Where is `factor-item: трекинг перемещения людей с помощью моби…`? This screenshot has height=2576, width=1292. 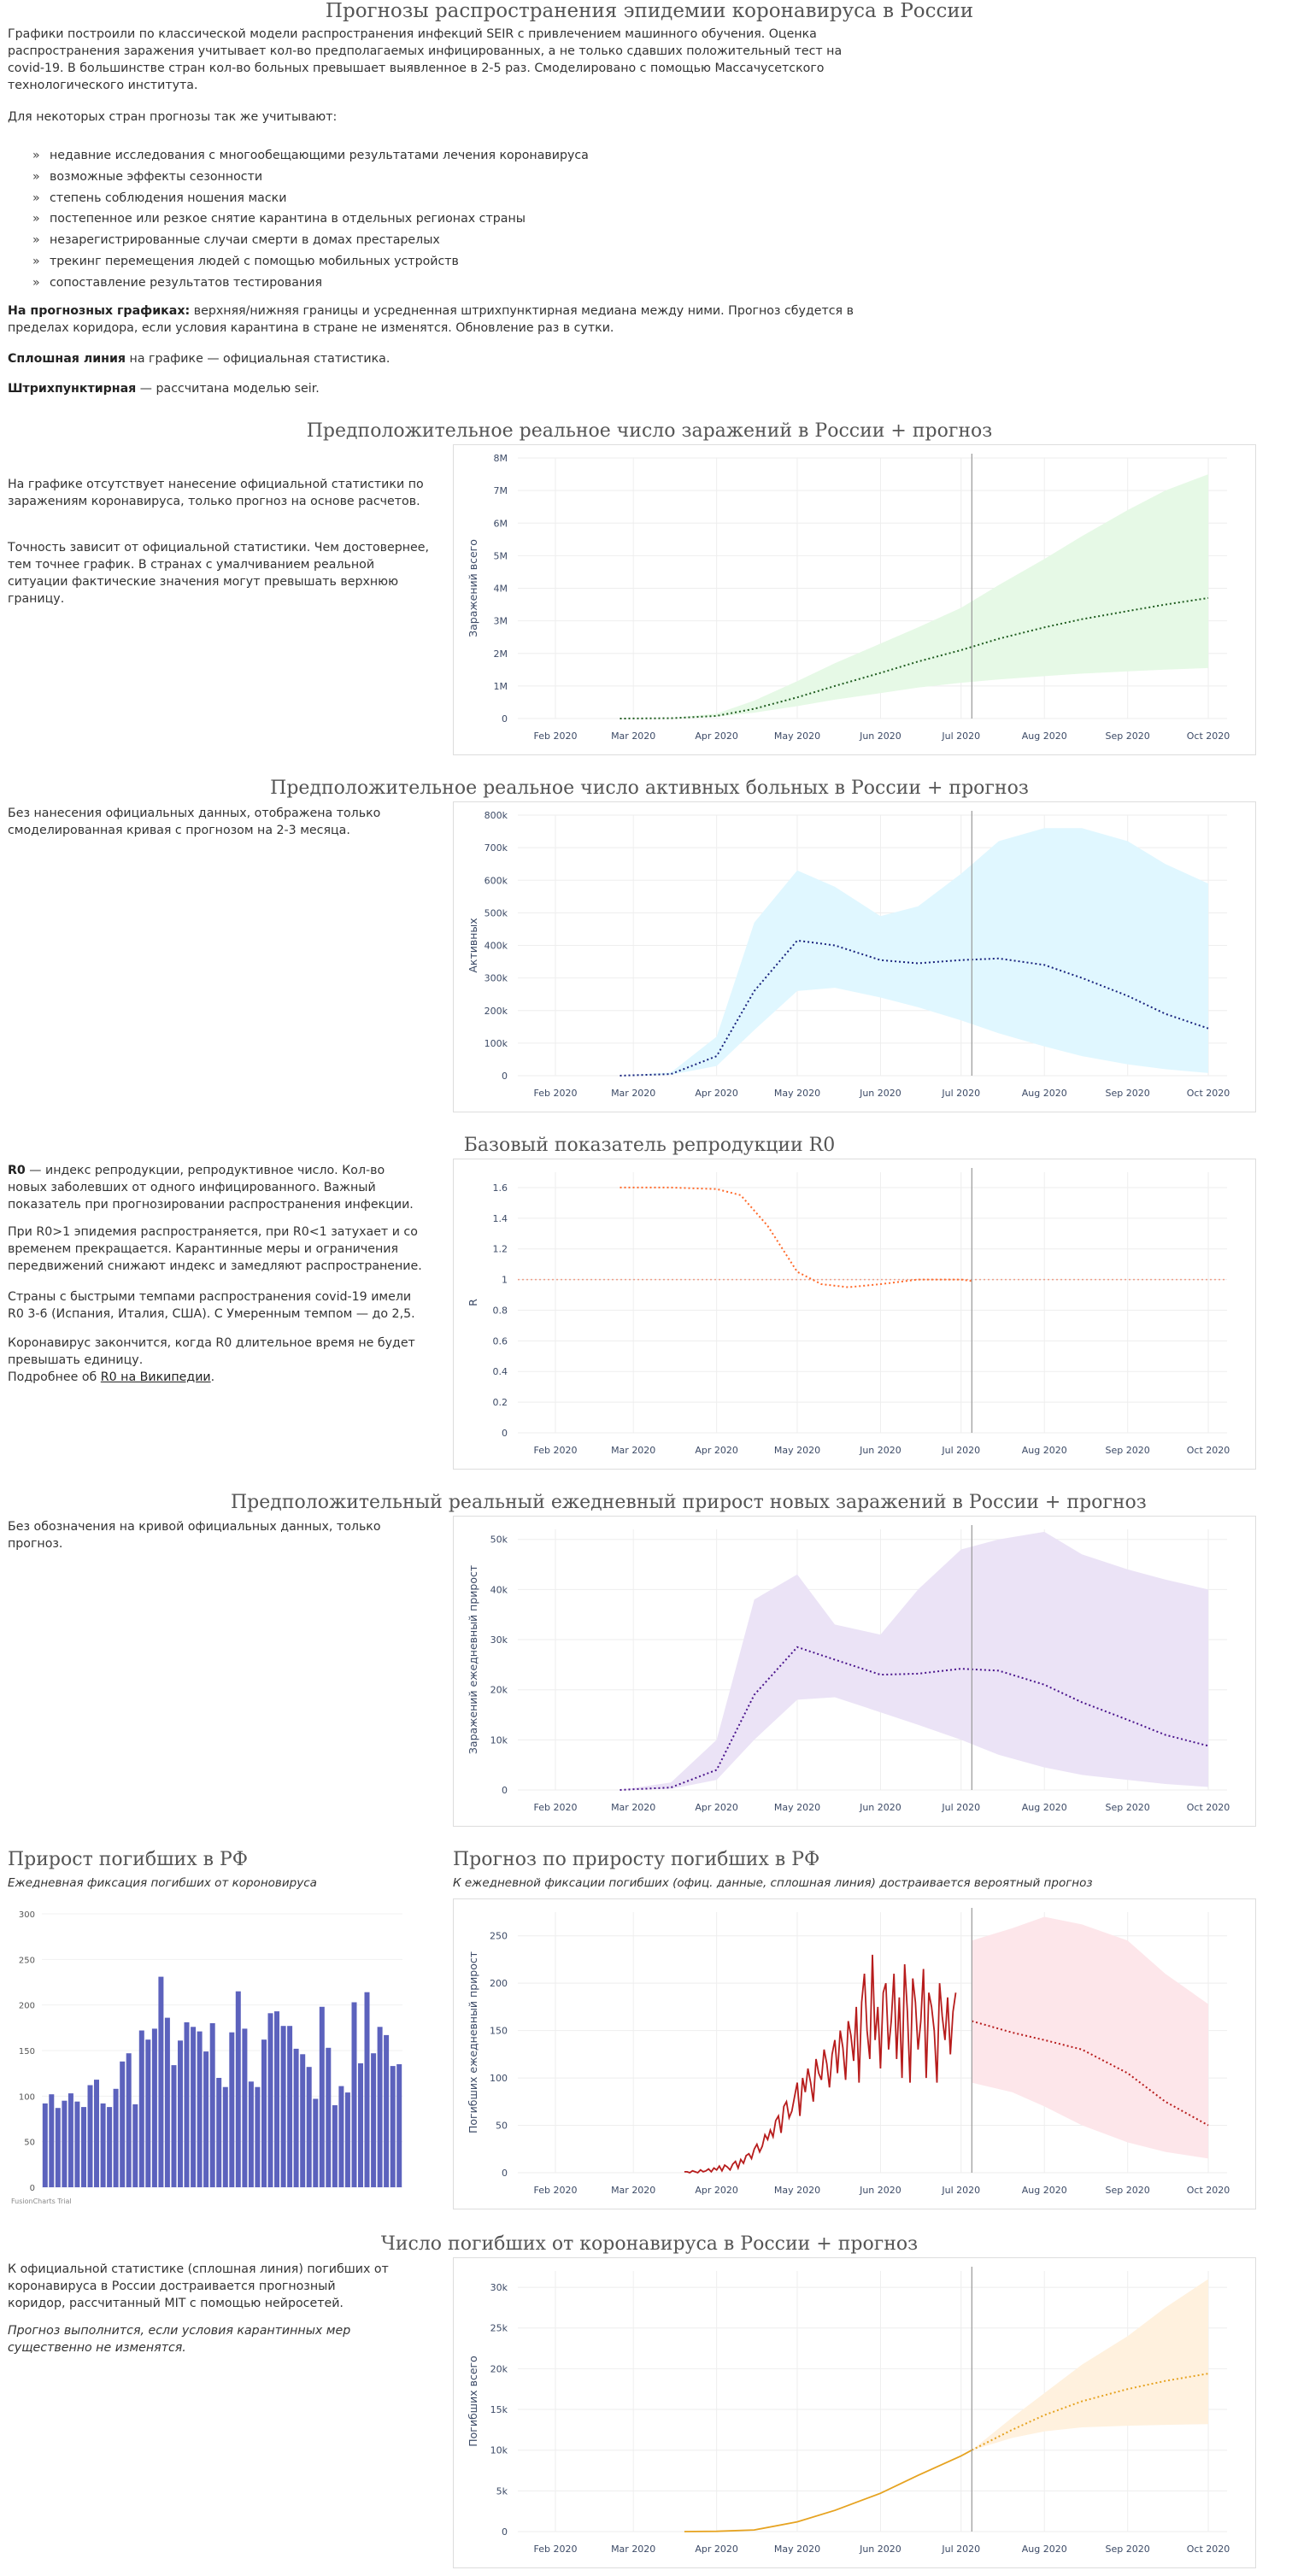 factor-item: трекинг перемещения людей с помощью моби… is located at coordinates (310, 262).